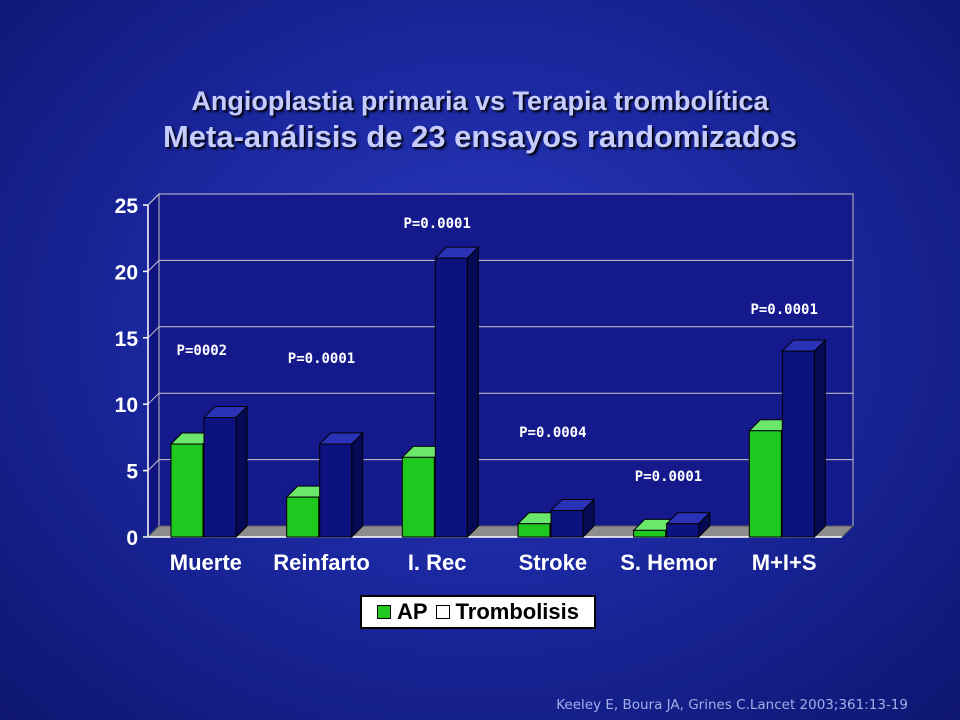  What do you see at coordinates (126, 272) in the screenshot?
I see `y-tick-label: 20` at bounding box center [126, 272].